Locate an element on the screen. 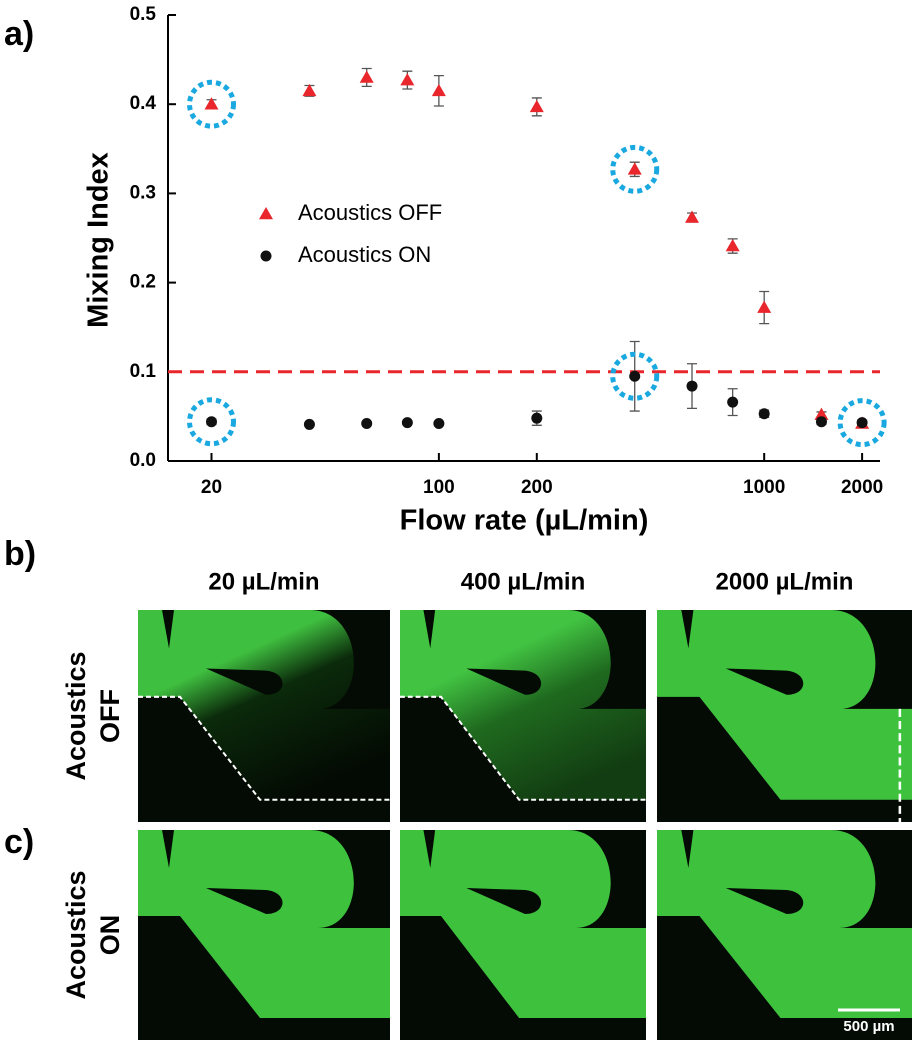 The image size is (923, 1050). x-tick-label: 2000 is located at coordinates (862, 487).